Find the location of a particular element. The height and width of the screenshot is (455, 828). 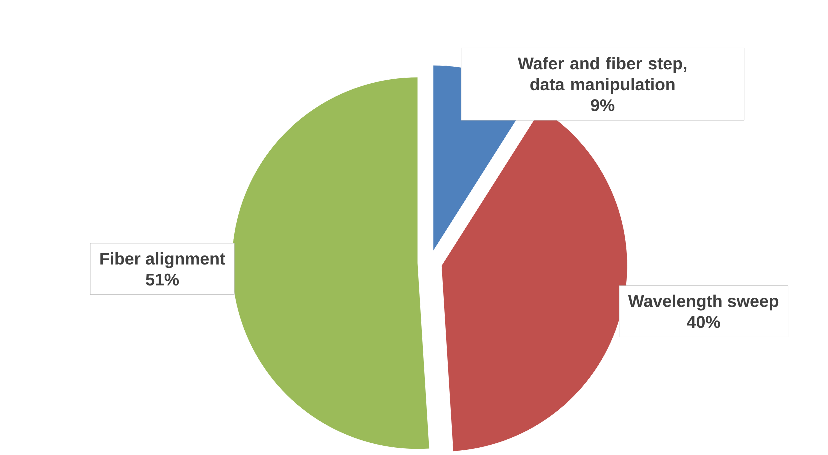

slice-label: Fiber alignment is located at coordinates (163, 260).